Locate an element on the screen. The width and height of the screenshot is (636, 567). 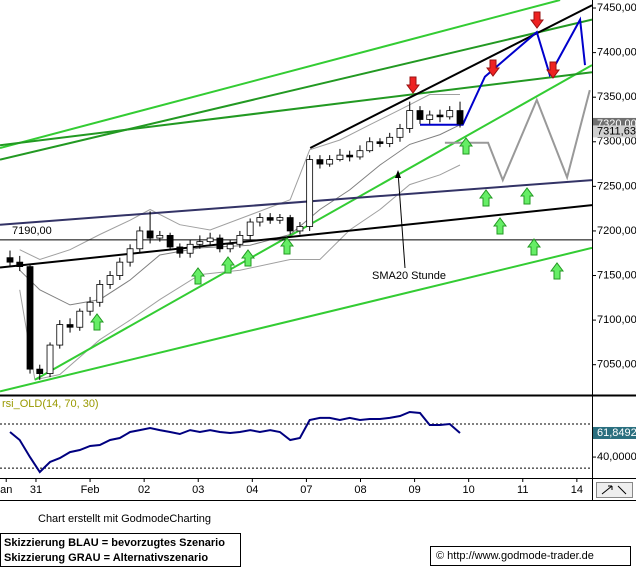
annotation: SMA20 Stunde is located at coordinates (409, 276).